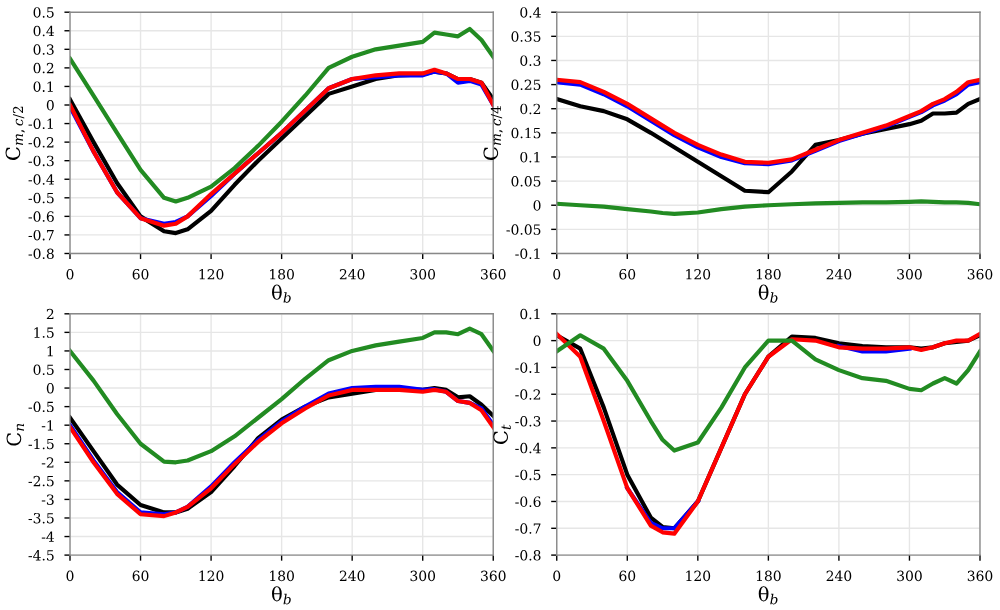 The height and width of the screenshot is (610, 1000). Describe the element at coordinates (15, 434) in the screenshot. I see `y-axis-title: C$_{n}$` at that location.